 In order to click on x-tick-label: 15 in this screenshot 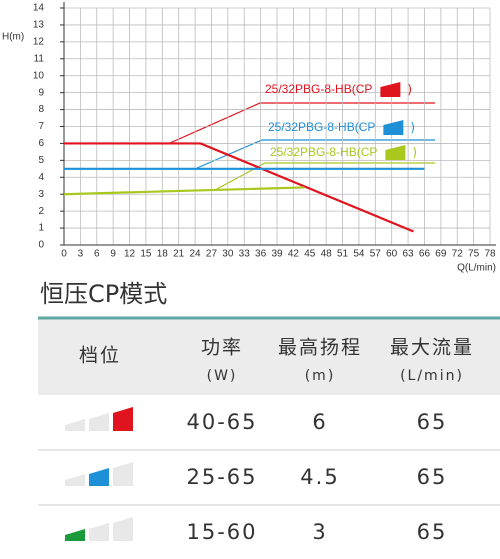, I will do `click(146, 254)`.